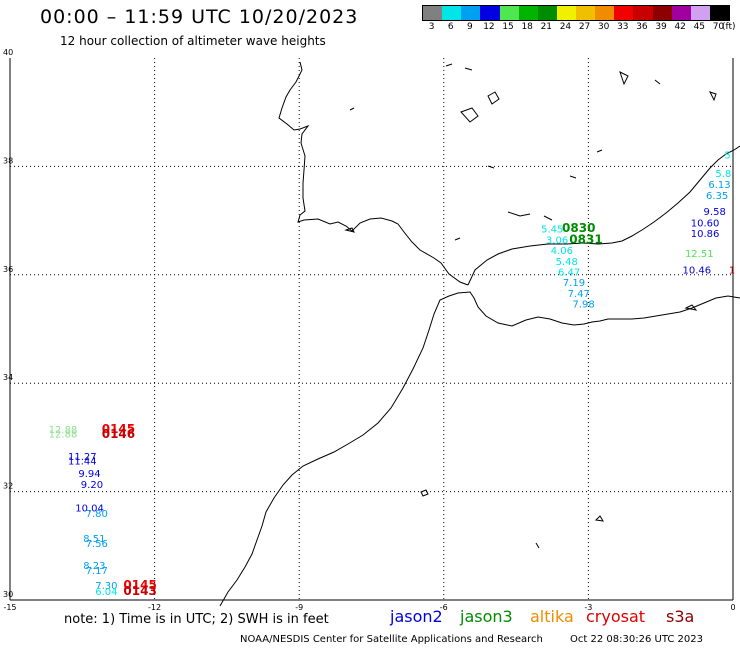  Describe the element at coordinates (661, 27) in the screenshot. I see `legend-label-39: 39` at that location.